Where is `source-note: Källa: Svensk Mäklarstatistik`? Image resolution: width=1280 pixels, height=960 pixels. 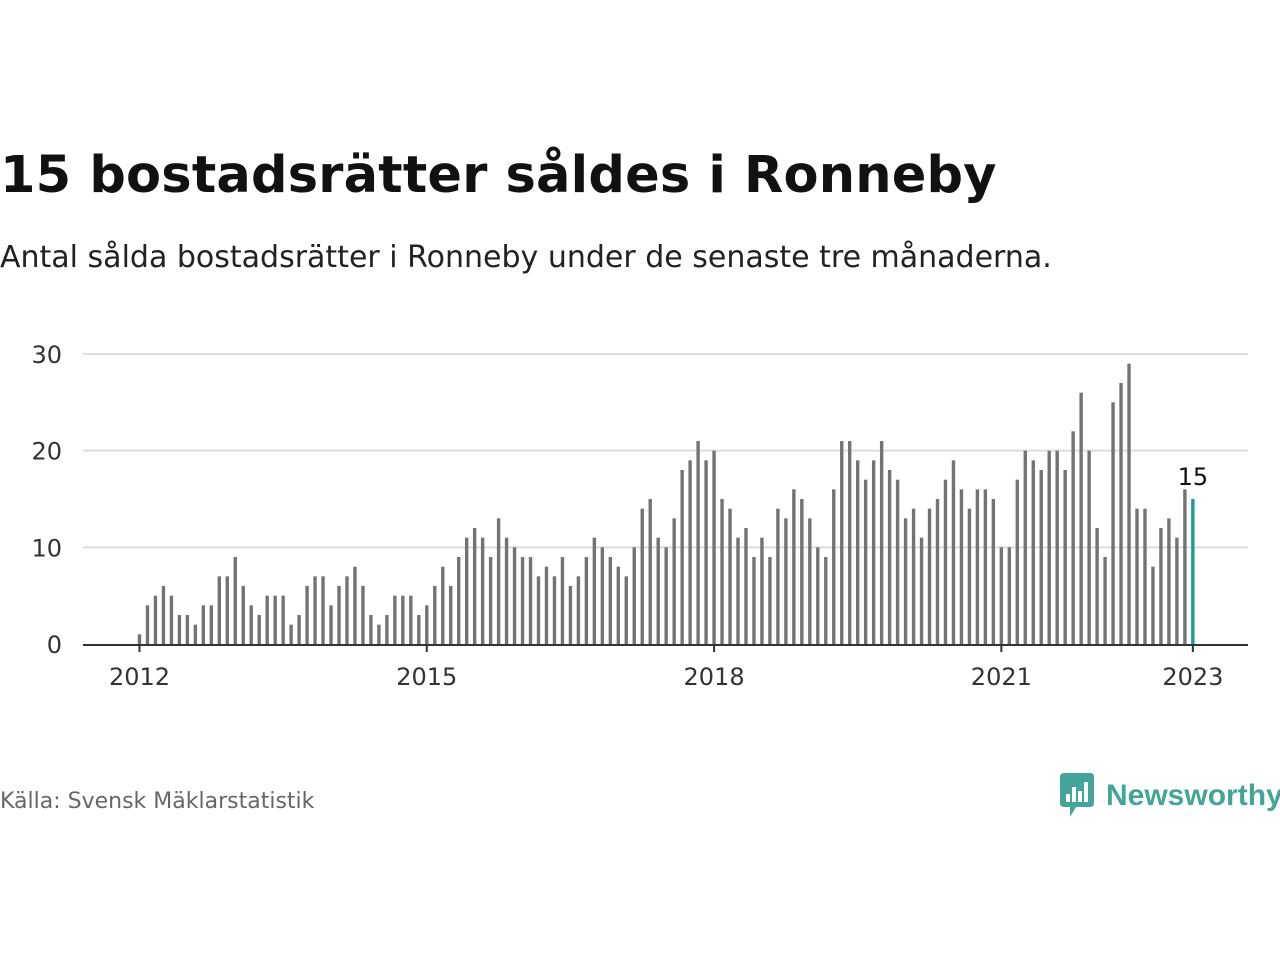
source-note: Källa: Svensk Mäklarstatistik is located at coordinates (157, 801).